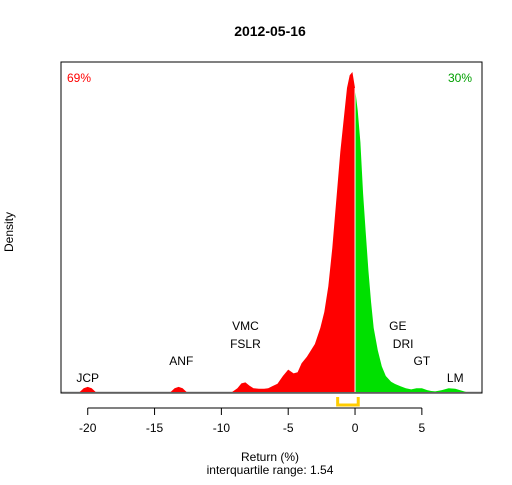 Image resolution: width=512 pixels, height=485 pixels. What do you see at coordinates (79, 78) in the screenshot?
I see `pct-negative-label: 69%` at bounding box center [79, 78].